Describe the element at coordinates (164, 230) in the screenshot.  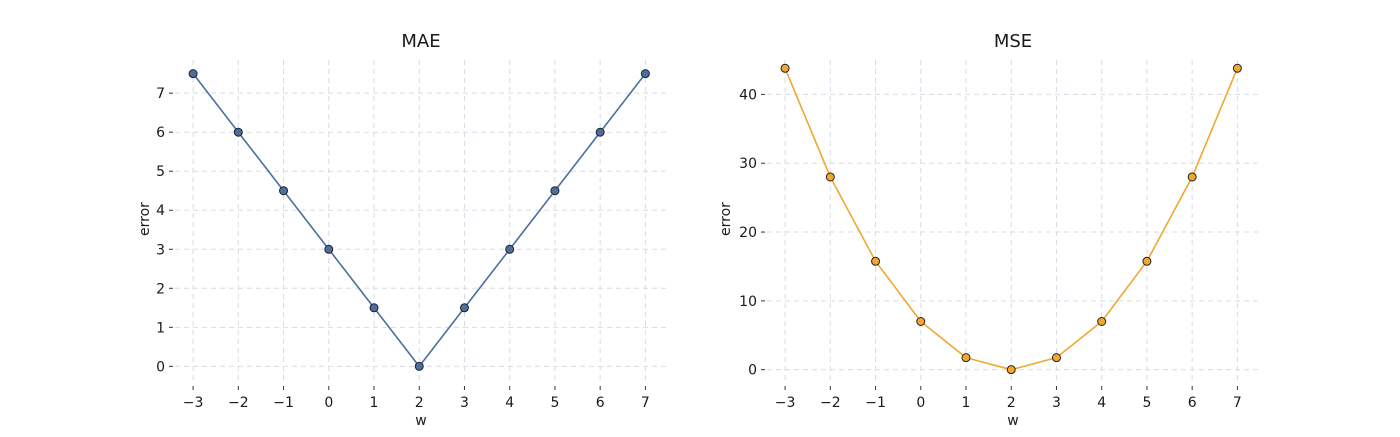
I see `y-axis-ticks: 0 1 2 3 4 5 6 7` at that location.